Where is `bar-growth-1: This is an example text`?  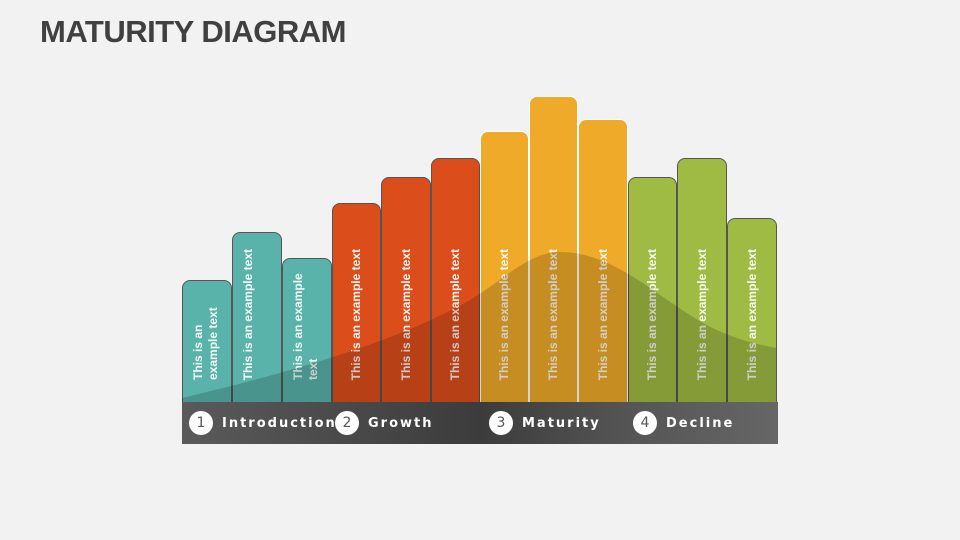 bar-growth-1: This is an example text is located at coordinates (356, 302).